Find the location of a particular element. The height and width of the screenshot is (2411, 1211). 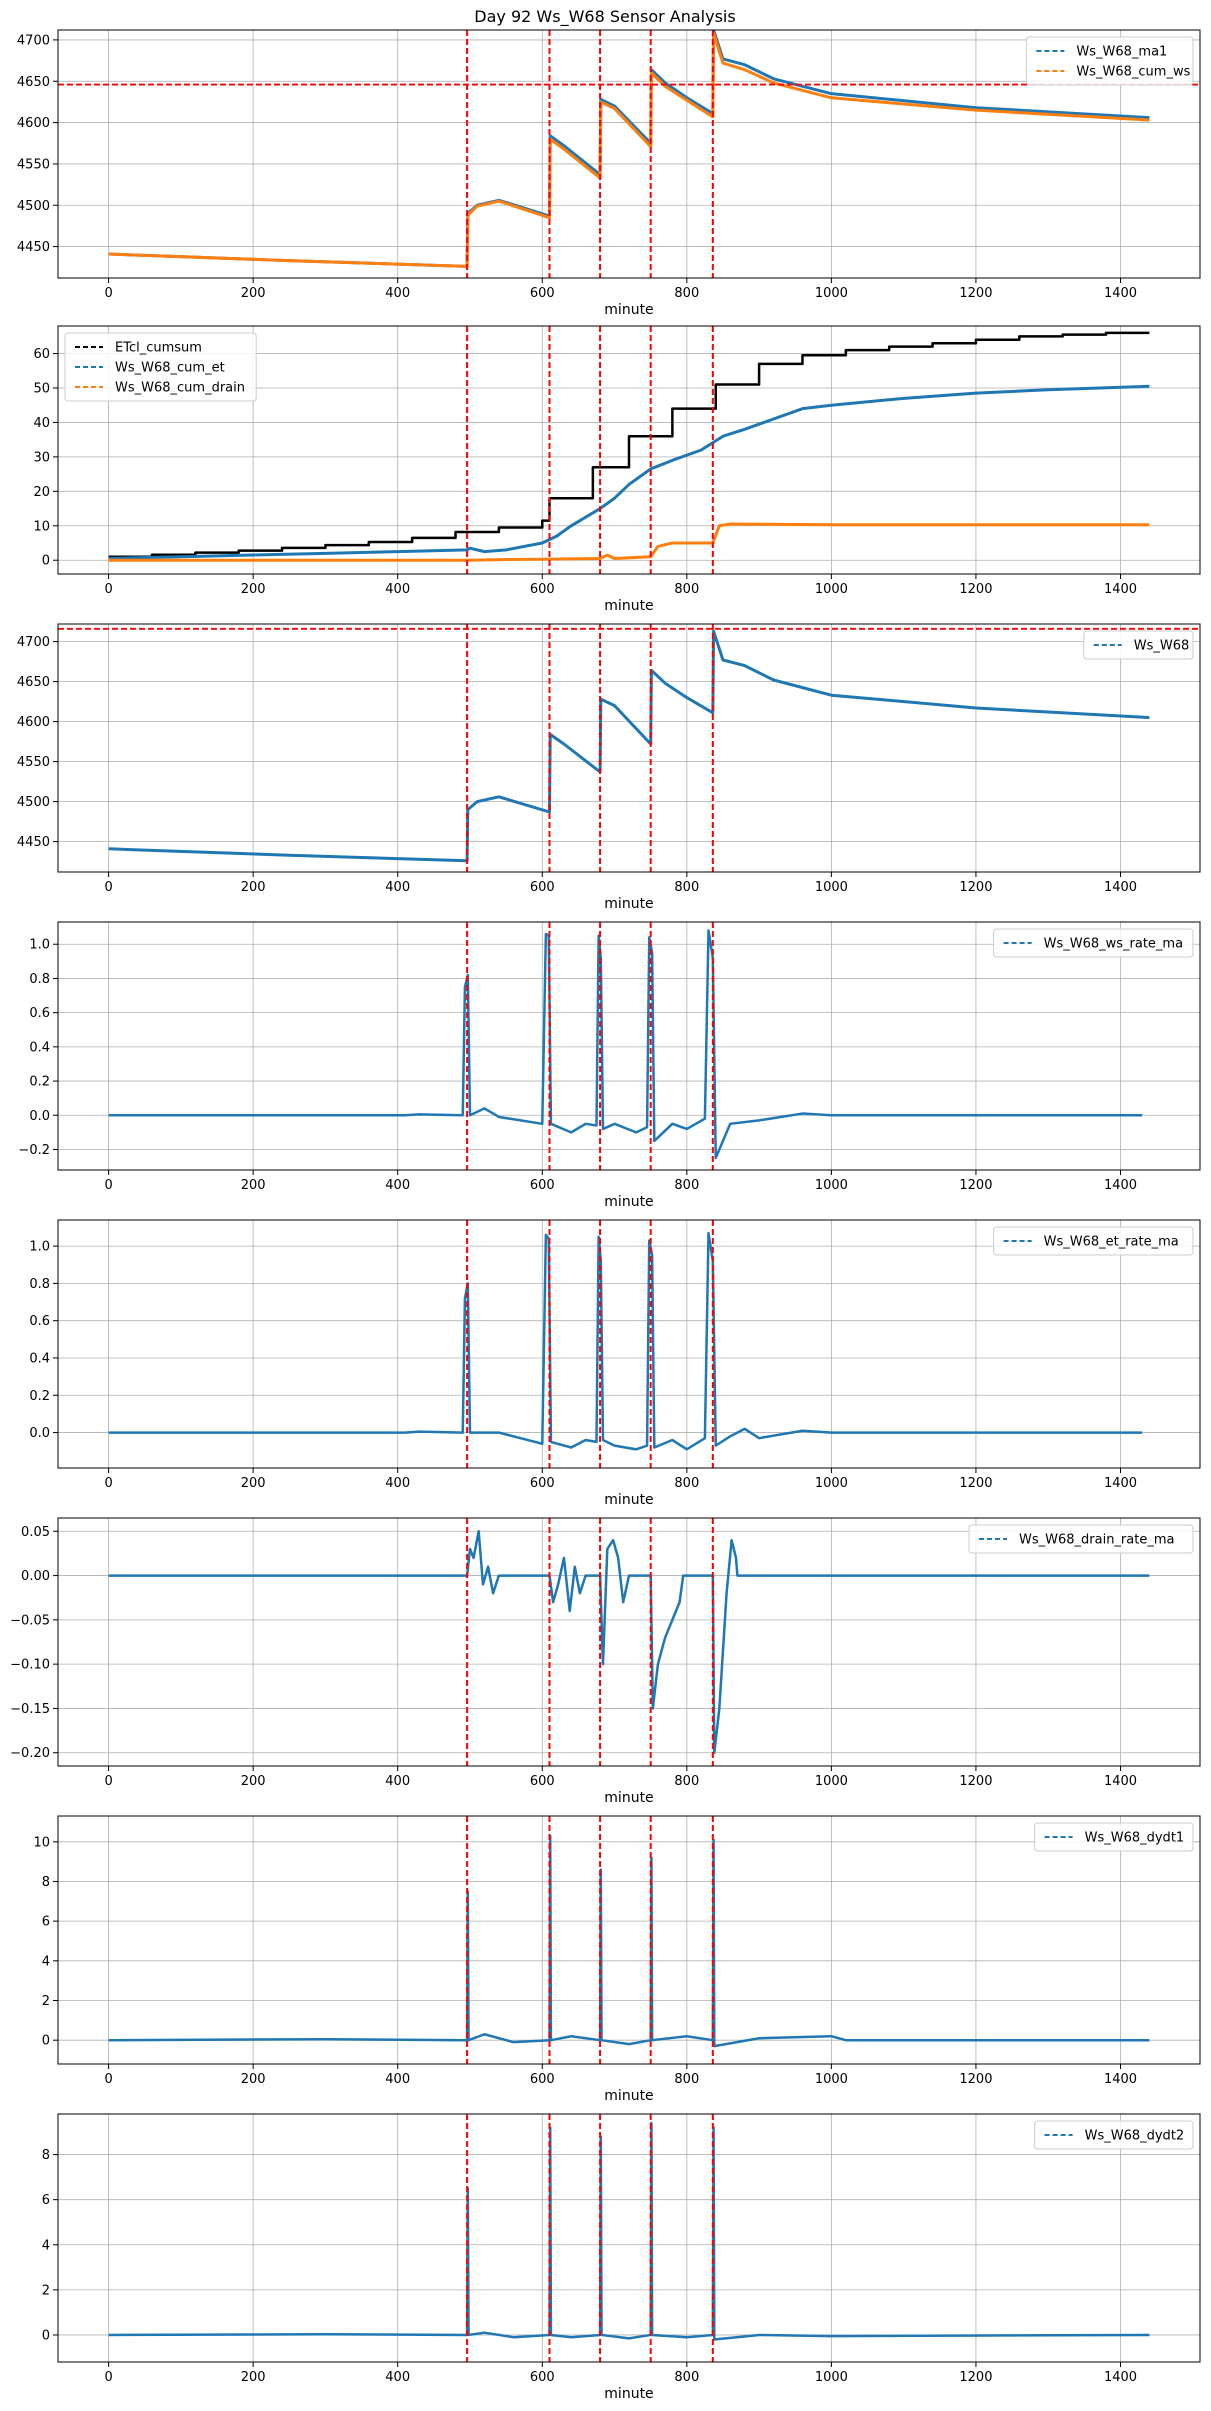

y-tick-label: 6 is located at coordinates (46, 1922).